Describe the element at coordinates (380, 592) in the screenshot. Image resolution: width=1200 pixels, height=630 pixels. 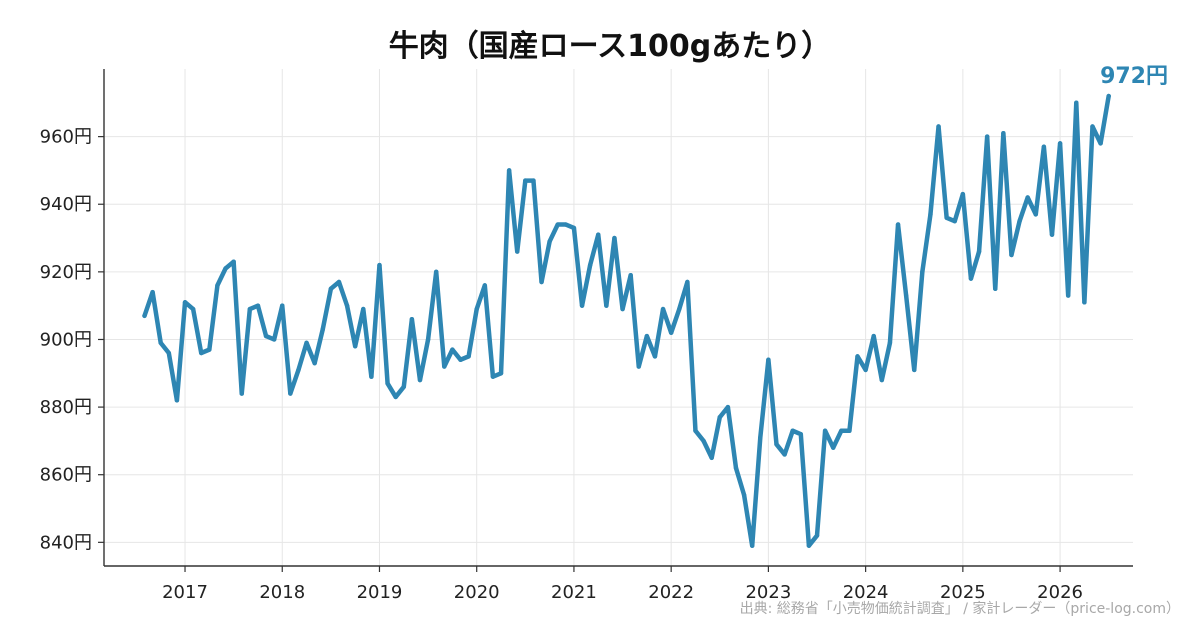
I see `x-tick-label: 2019` at that location.